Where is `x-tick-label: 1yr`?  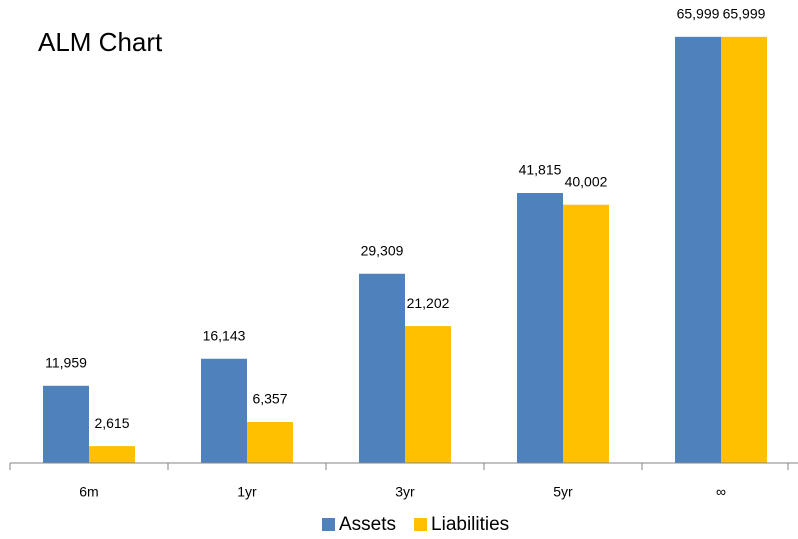 x-tick-label: 1yr is located at coordinates (247, 492).